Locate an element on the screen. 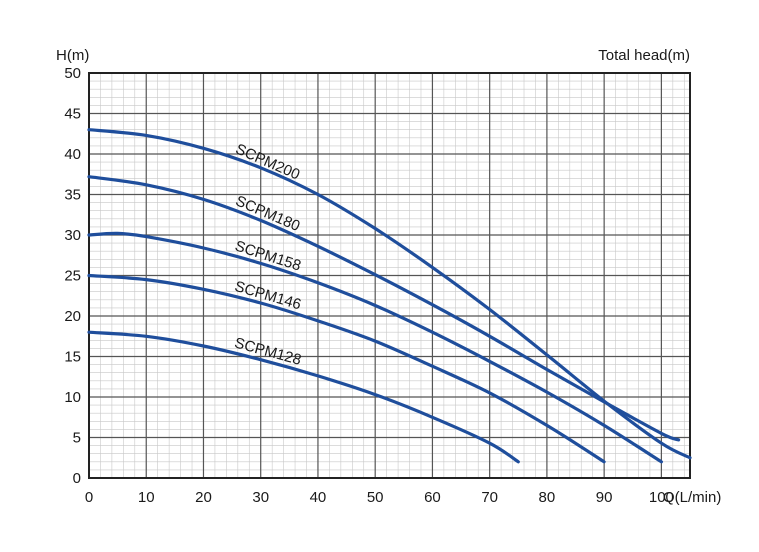 The width and height of the screenshot is (759, 552). y-tick-label: 50 is located at coordinates (72, 73).